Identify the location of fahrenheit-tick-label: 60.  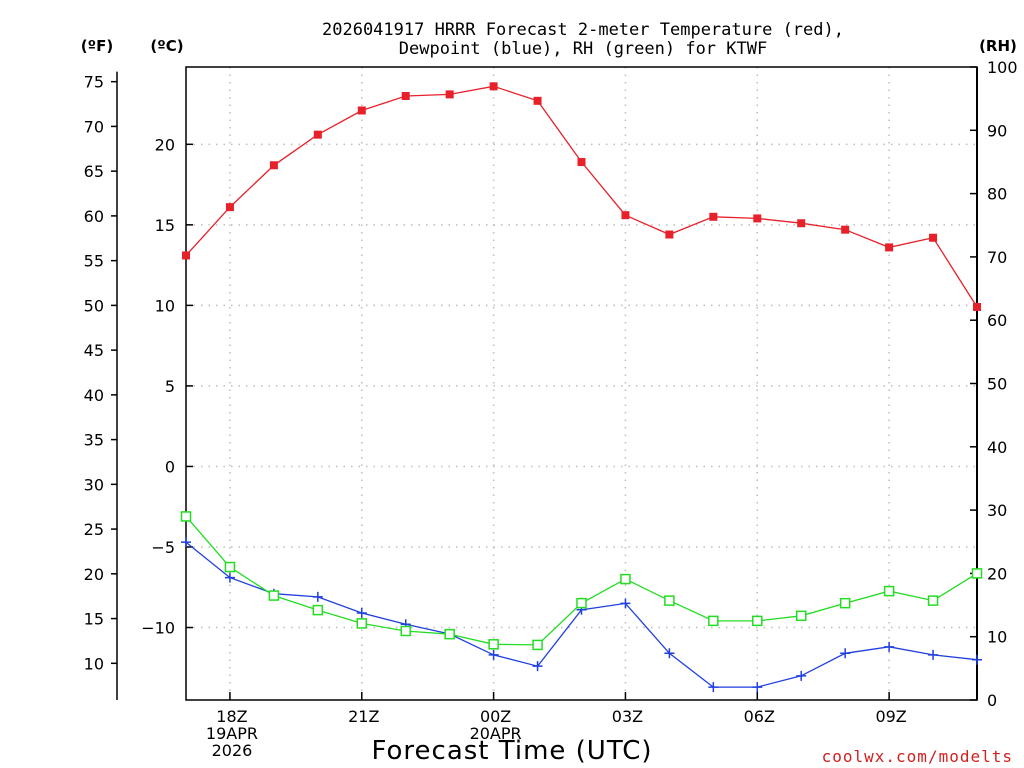
(94, 216).